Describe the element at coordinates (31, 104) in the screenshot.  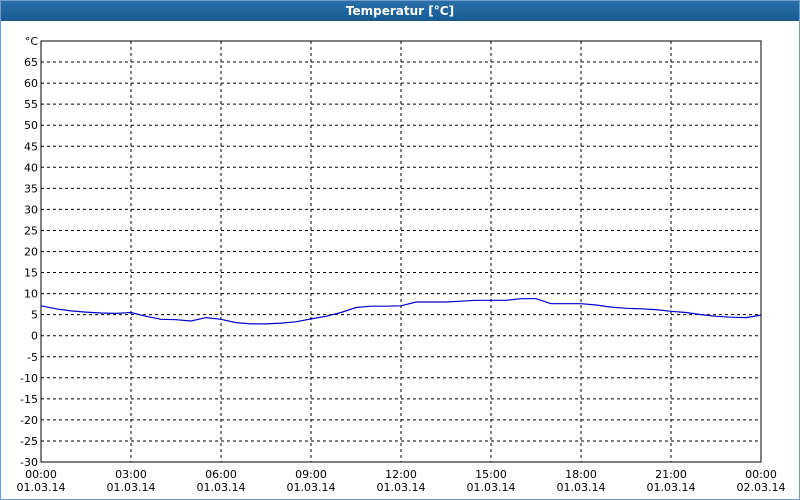
I see `y-tick-label: 55` at that location.